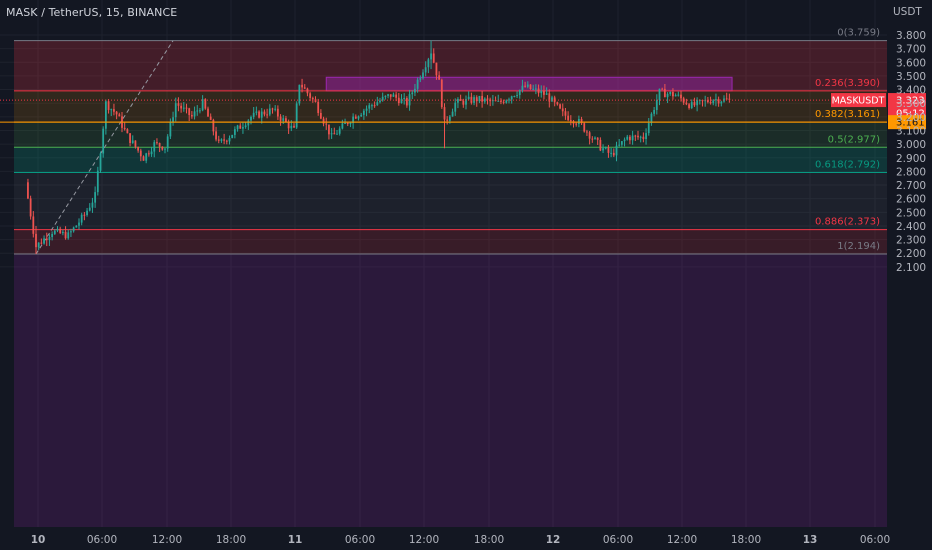 This screenshot has width=932, height=550. I want to click on y-tick-label: 2.500, so click(911, 213).